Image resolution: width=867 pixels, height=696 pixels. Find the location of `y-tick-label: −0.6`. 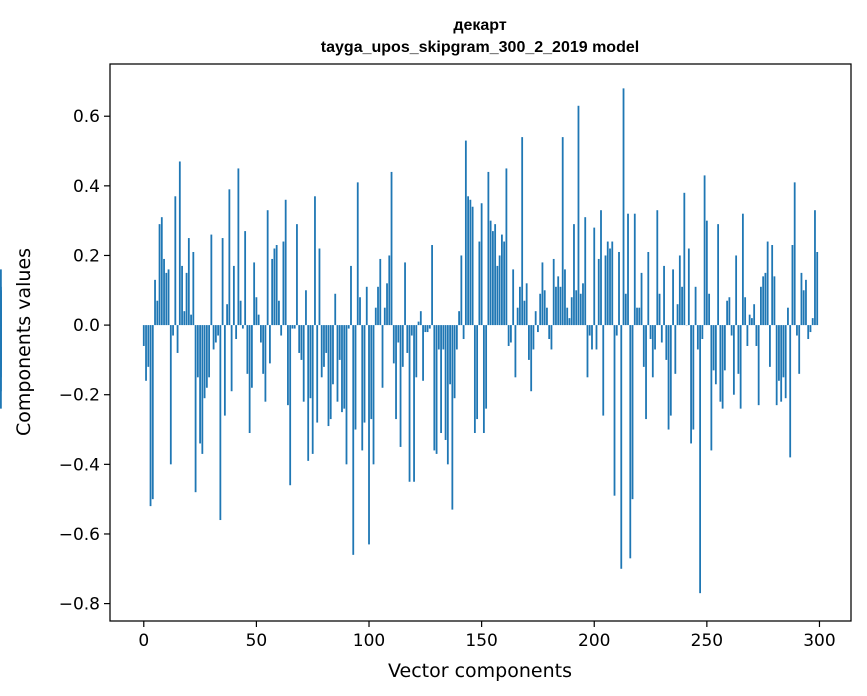

y-tick-label: −0.6 is located at coordinates (79, 535).